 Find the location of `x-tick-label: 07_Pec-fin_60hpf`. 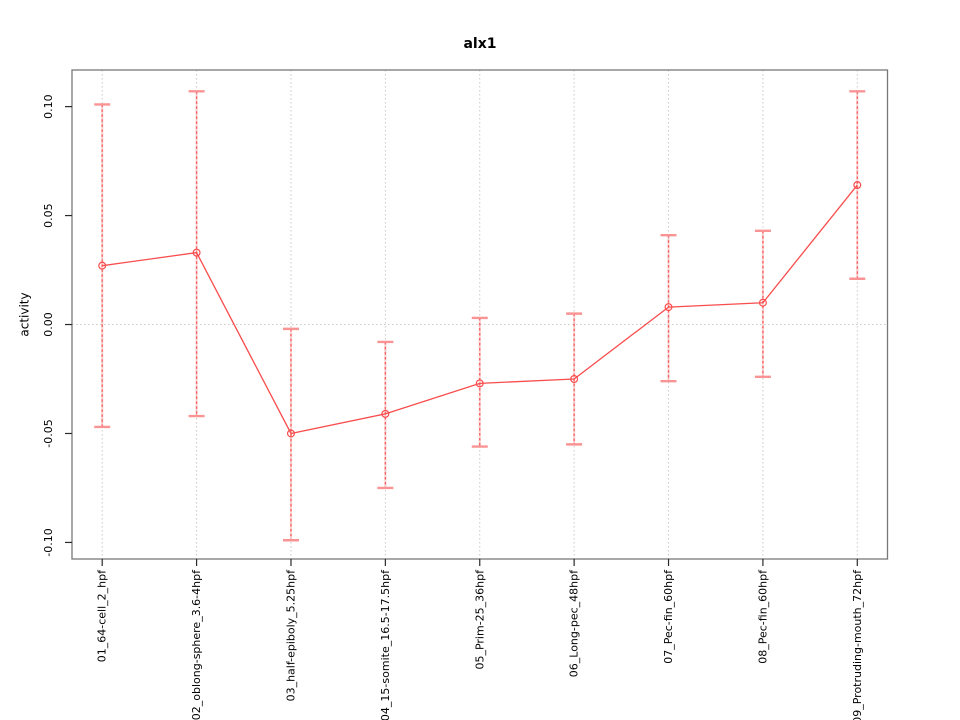

x-tick-label: 07_Pec-fin_60hpf is located at coordinates (668, 616).